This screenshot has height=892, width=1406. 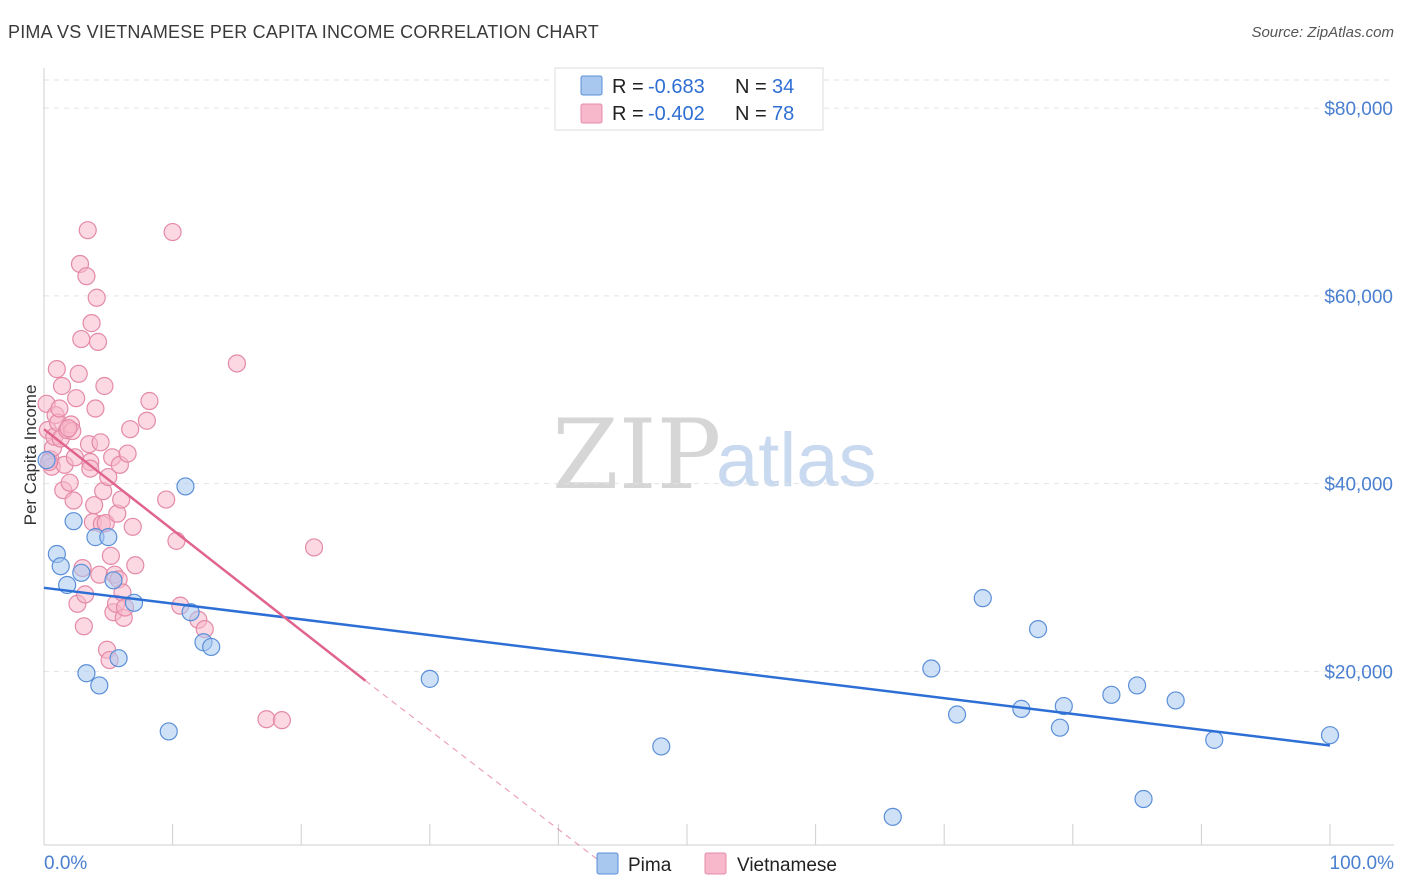 What do you see at coordinates (650, 865) in the screenshot?
I see `legend-pima-label: Pima` at bounding box center [650, 865].